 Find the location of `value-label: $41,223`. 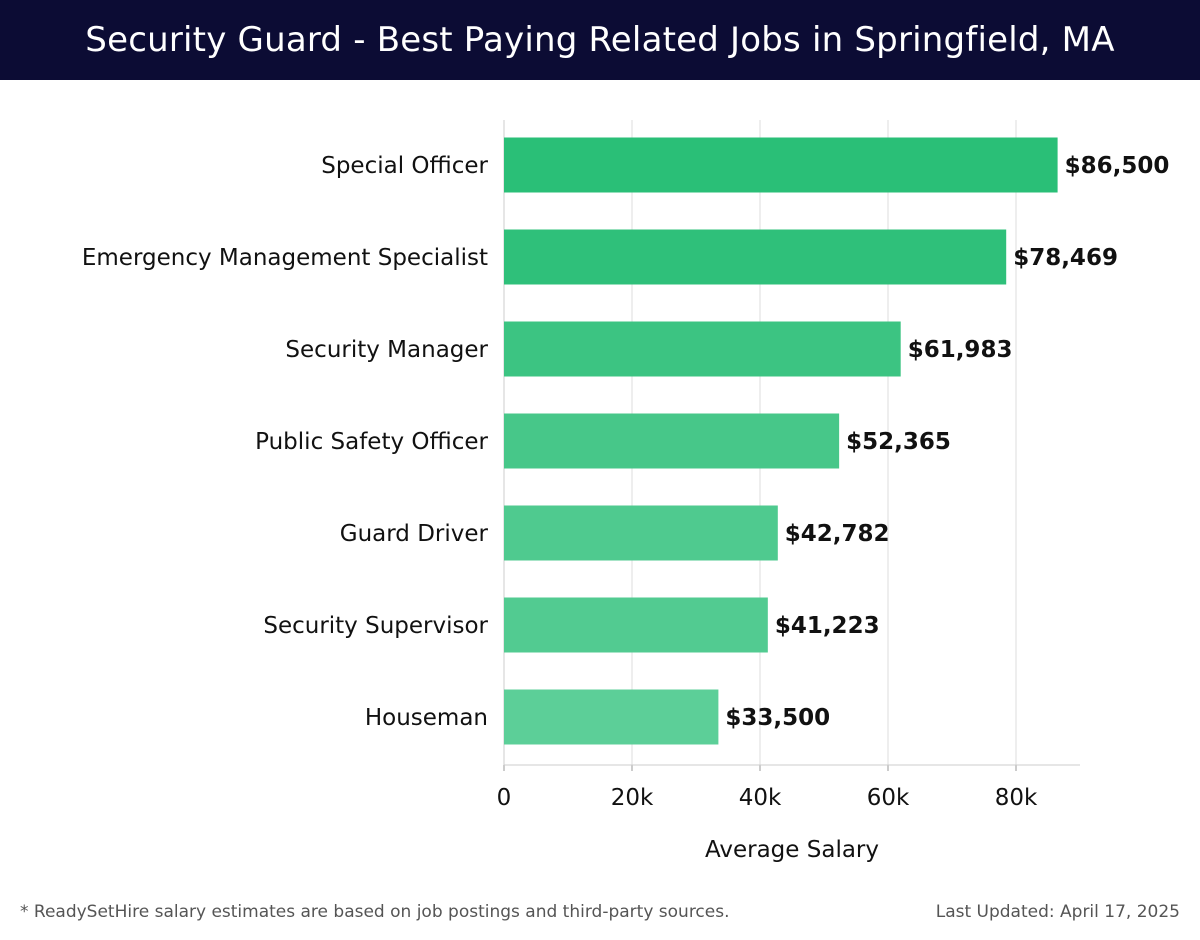

value-label: $41,223 is located at coordinates (827, 626).